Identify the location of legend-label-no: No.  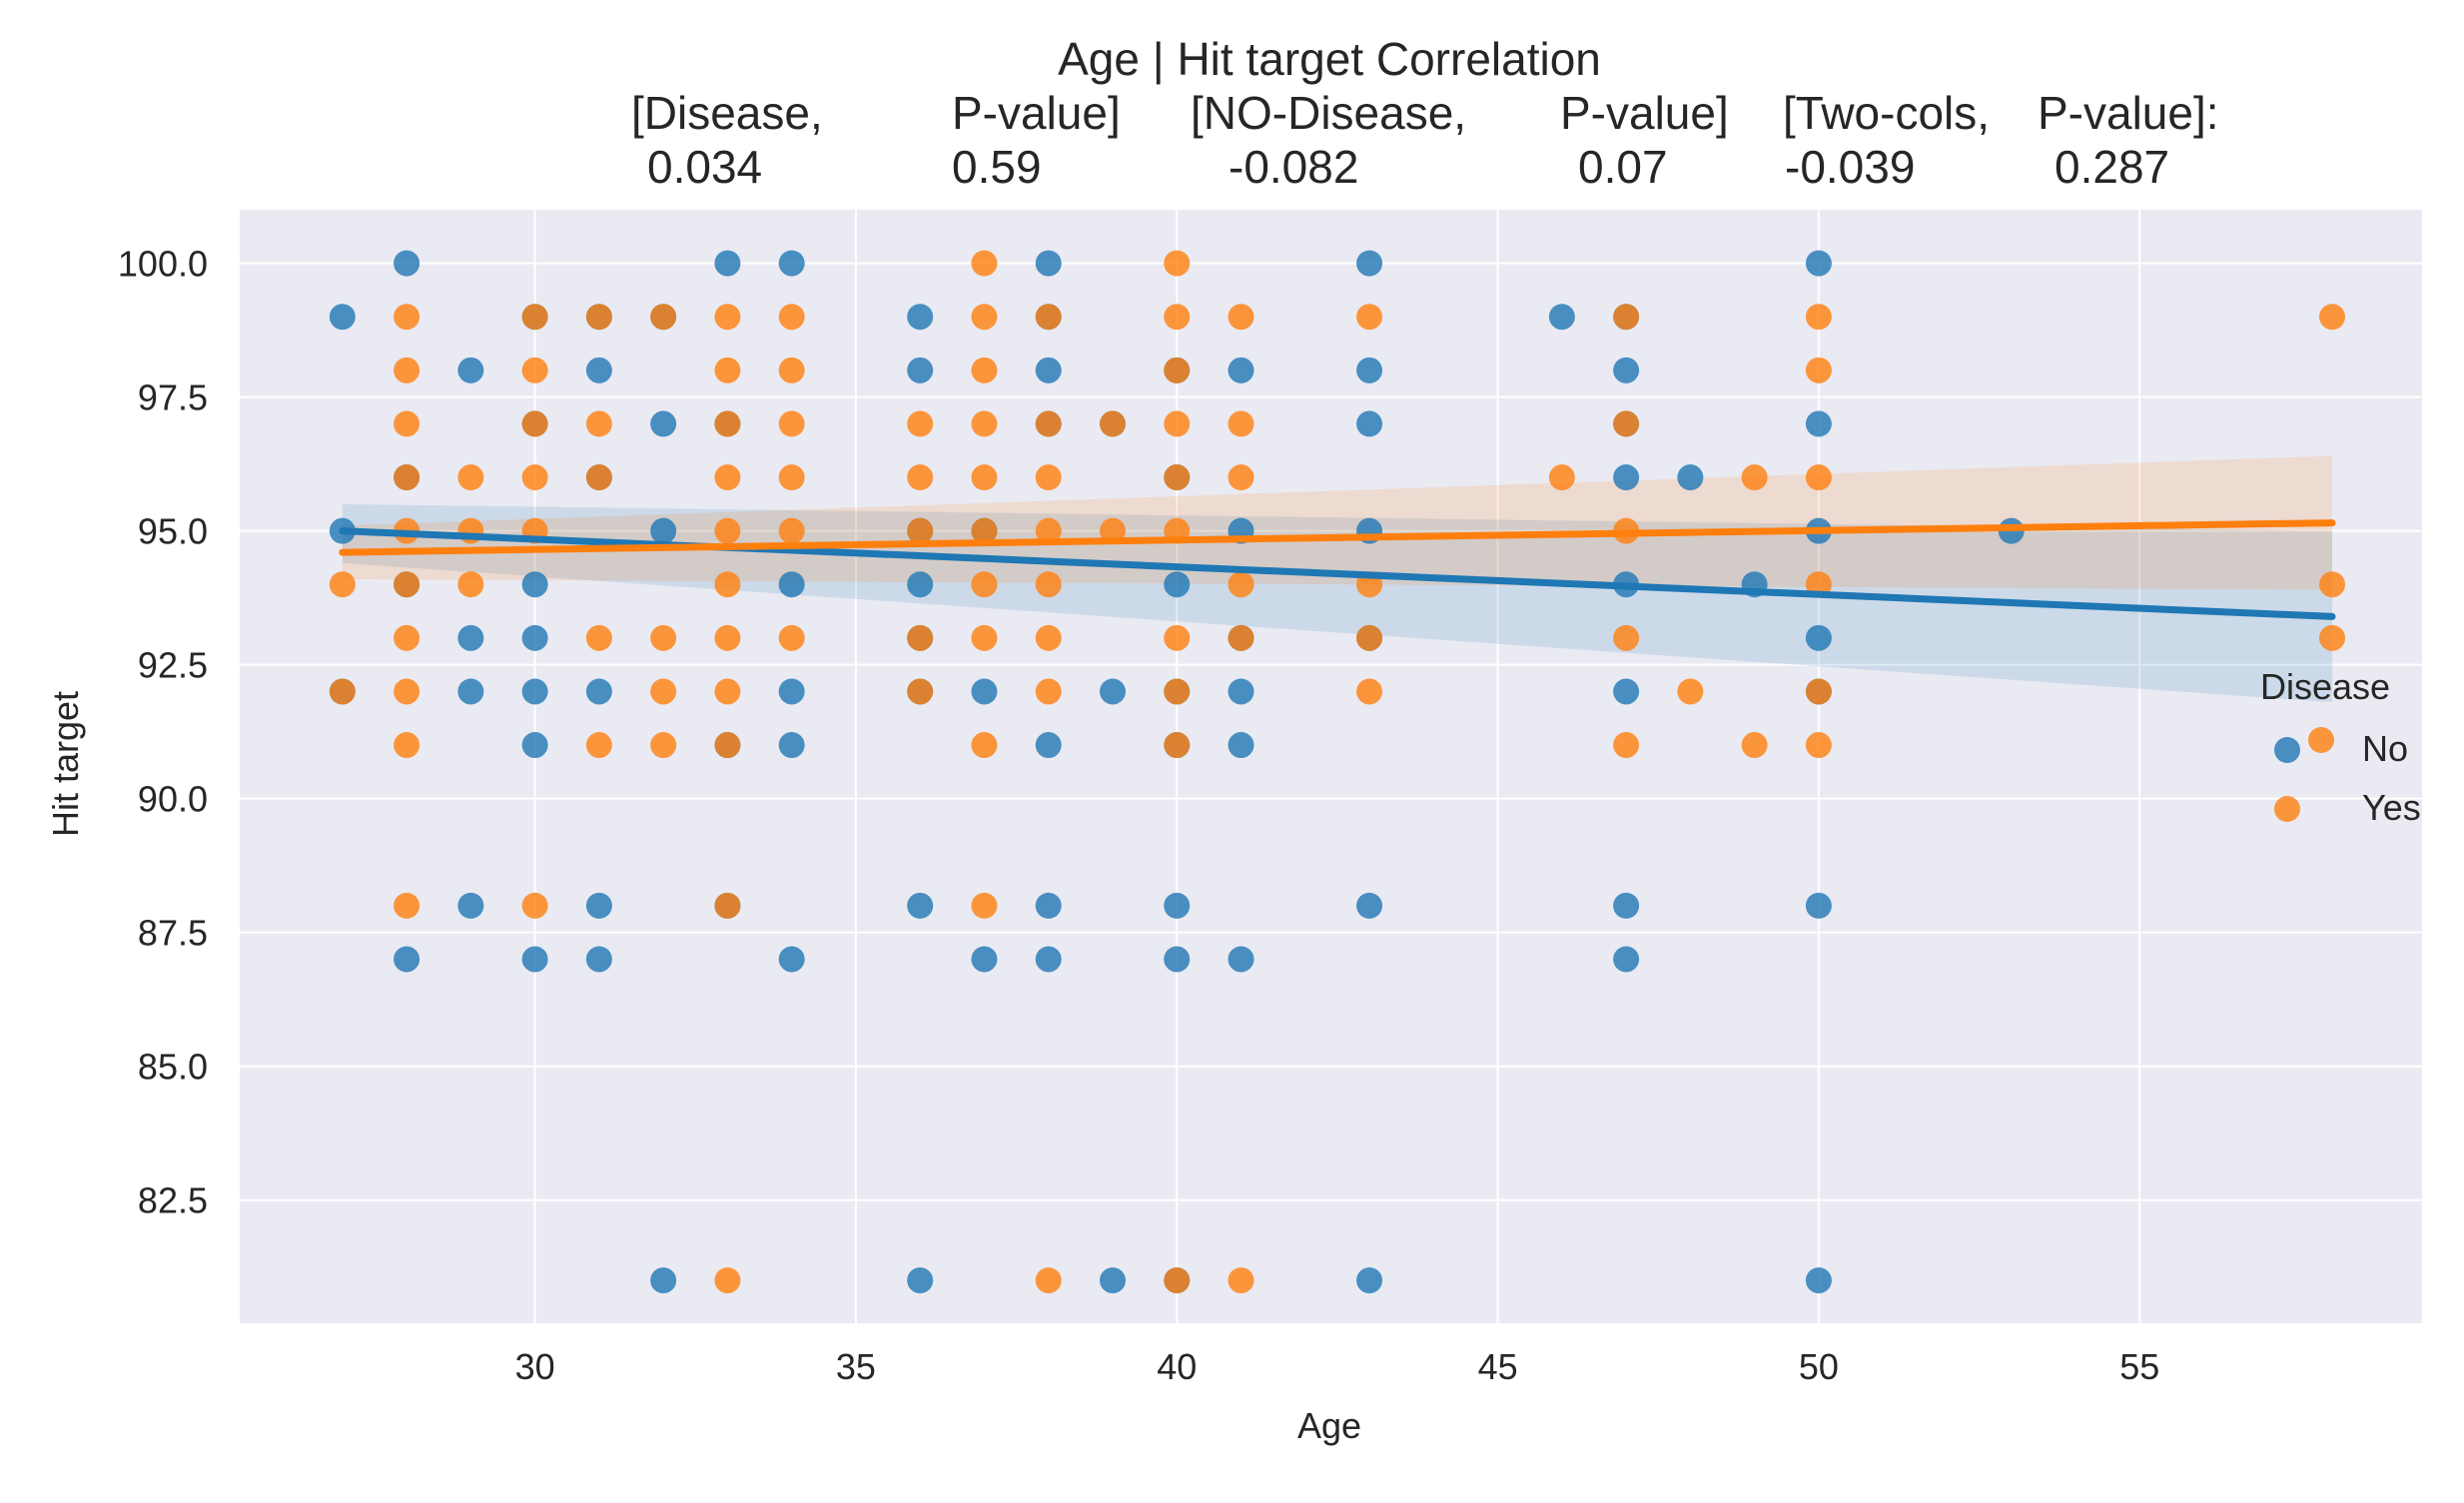
(2385, 748).